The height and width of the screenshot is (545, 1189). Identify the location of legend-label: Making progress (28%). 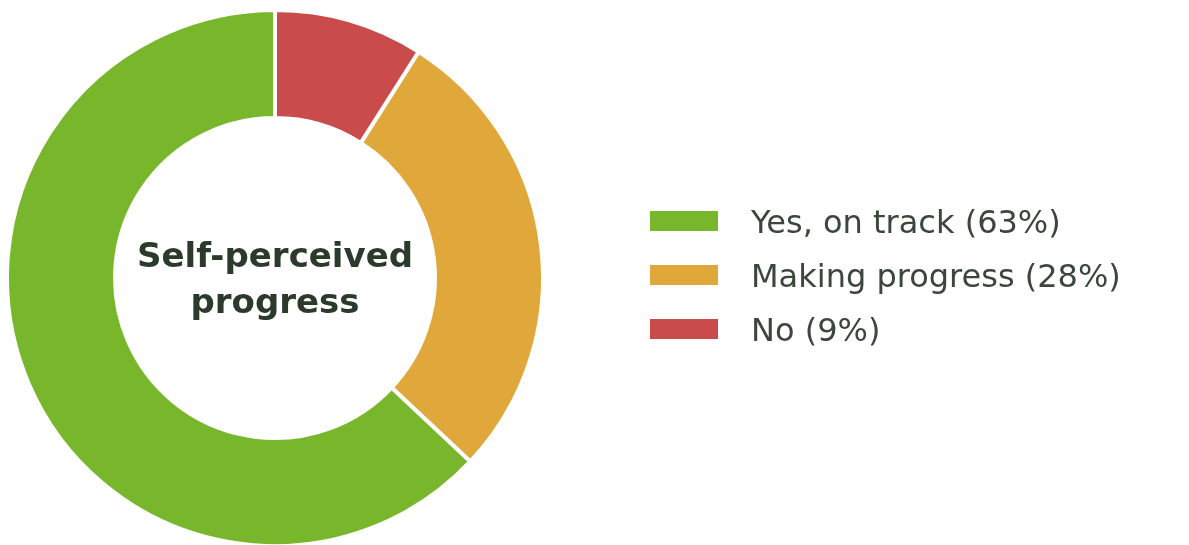
(936, 276).